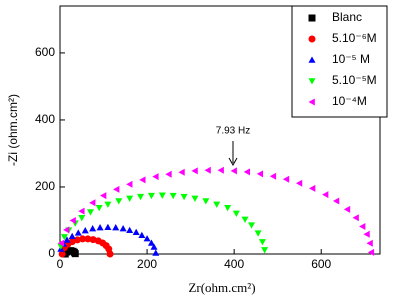 This screenshot has width=393, height=298. I want to click on legend-label: 5.10⁻⁶M, so click(354, 38).